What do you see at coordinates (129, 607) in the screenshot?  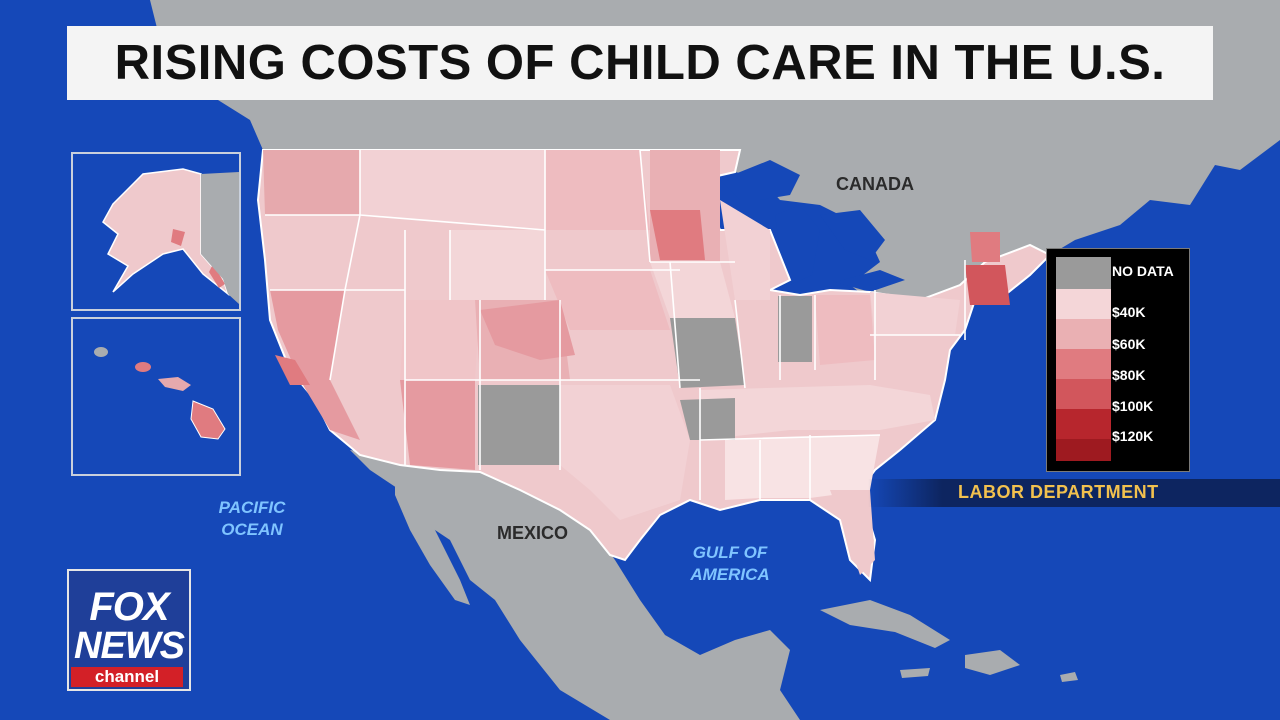 I see `logo-line-fox: FOX` at bounding box center [129, 607].